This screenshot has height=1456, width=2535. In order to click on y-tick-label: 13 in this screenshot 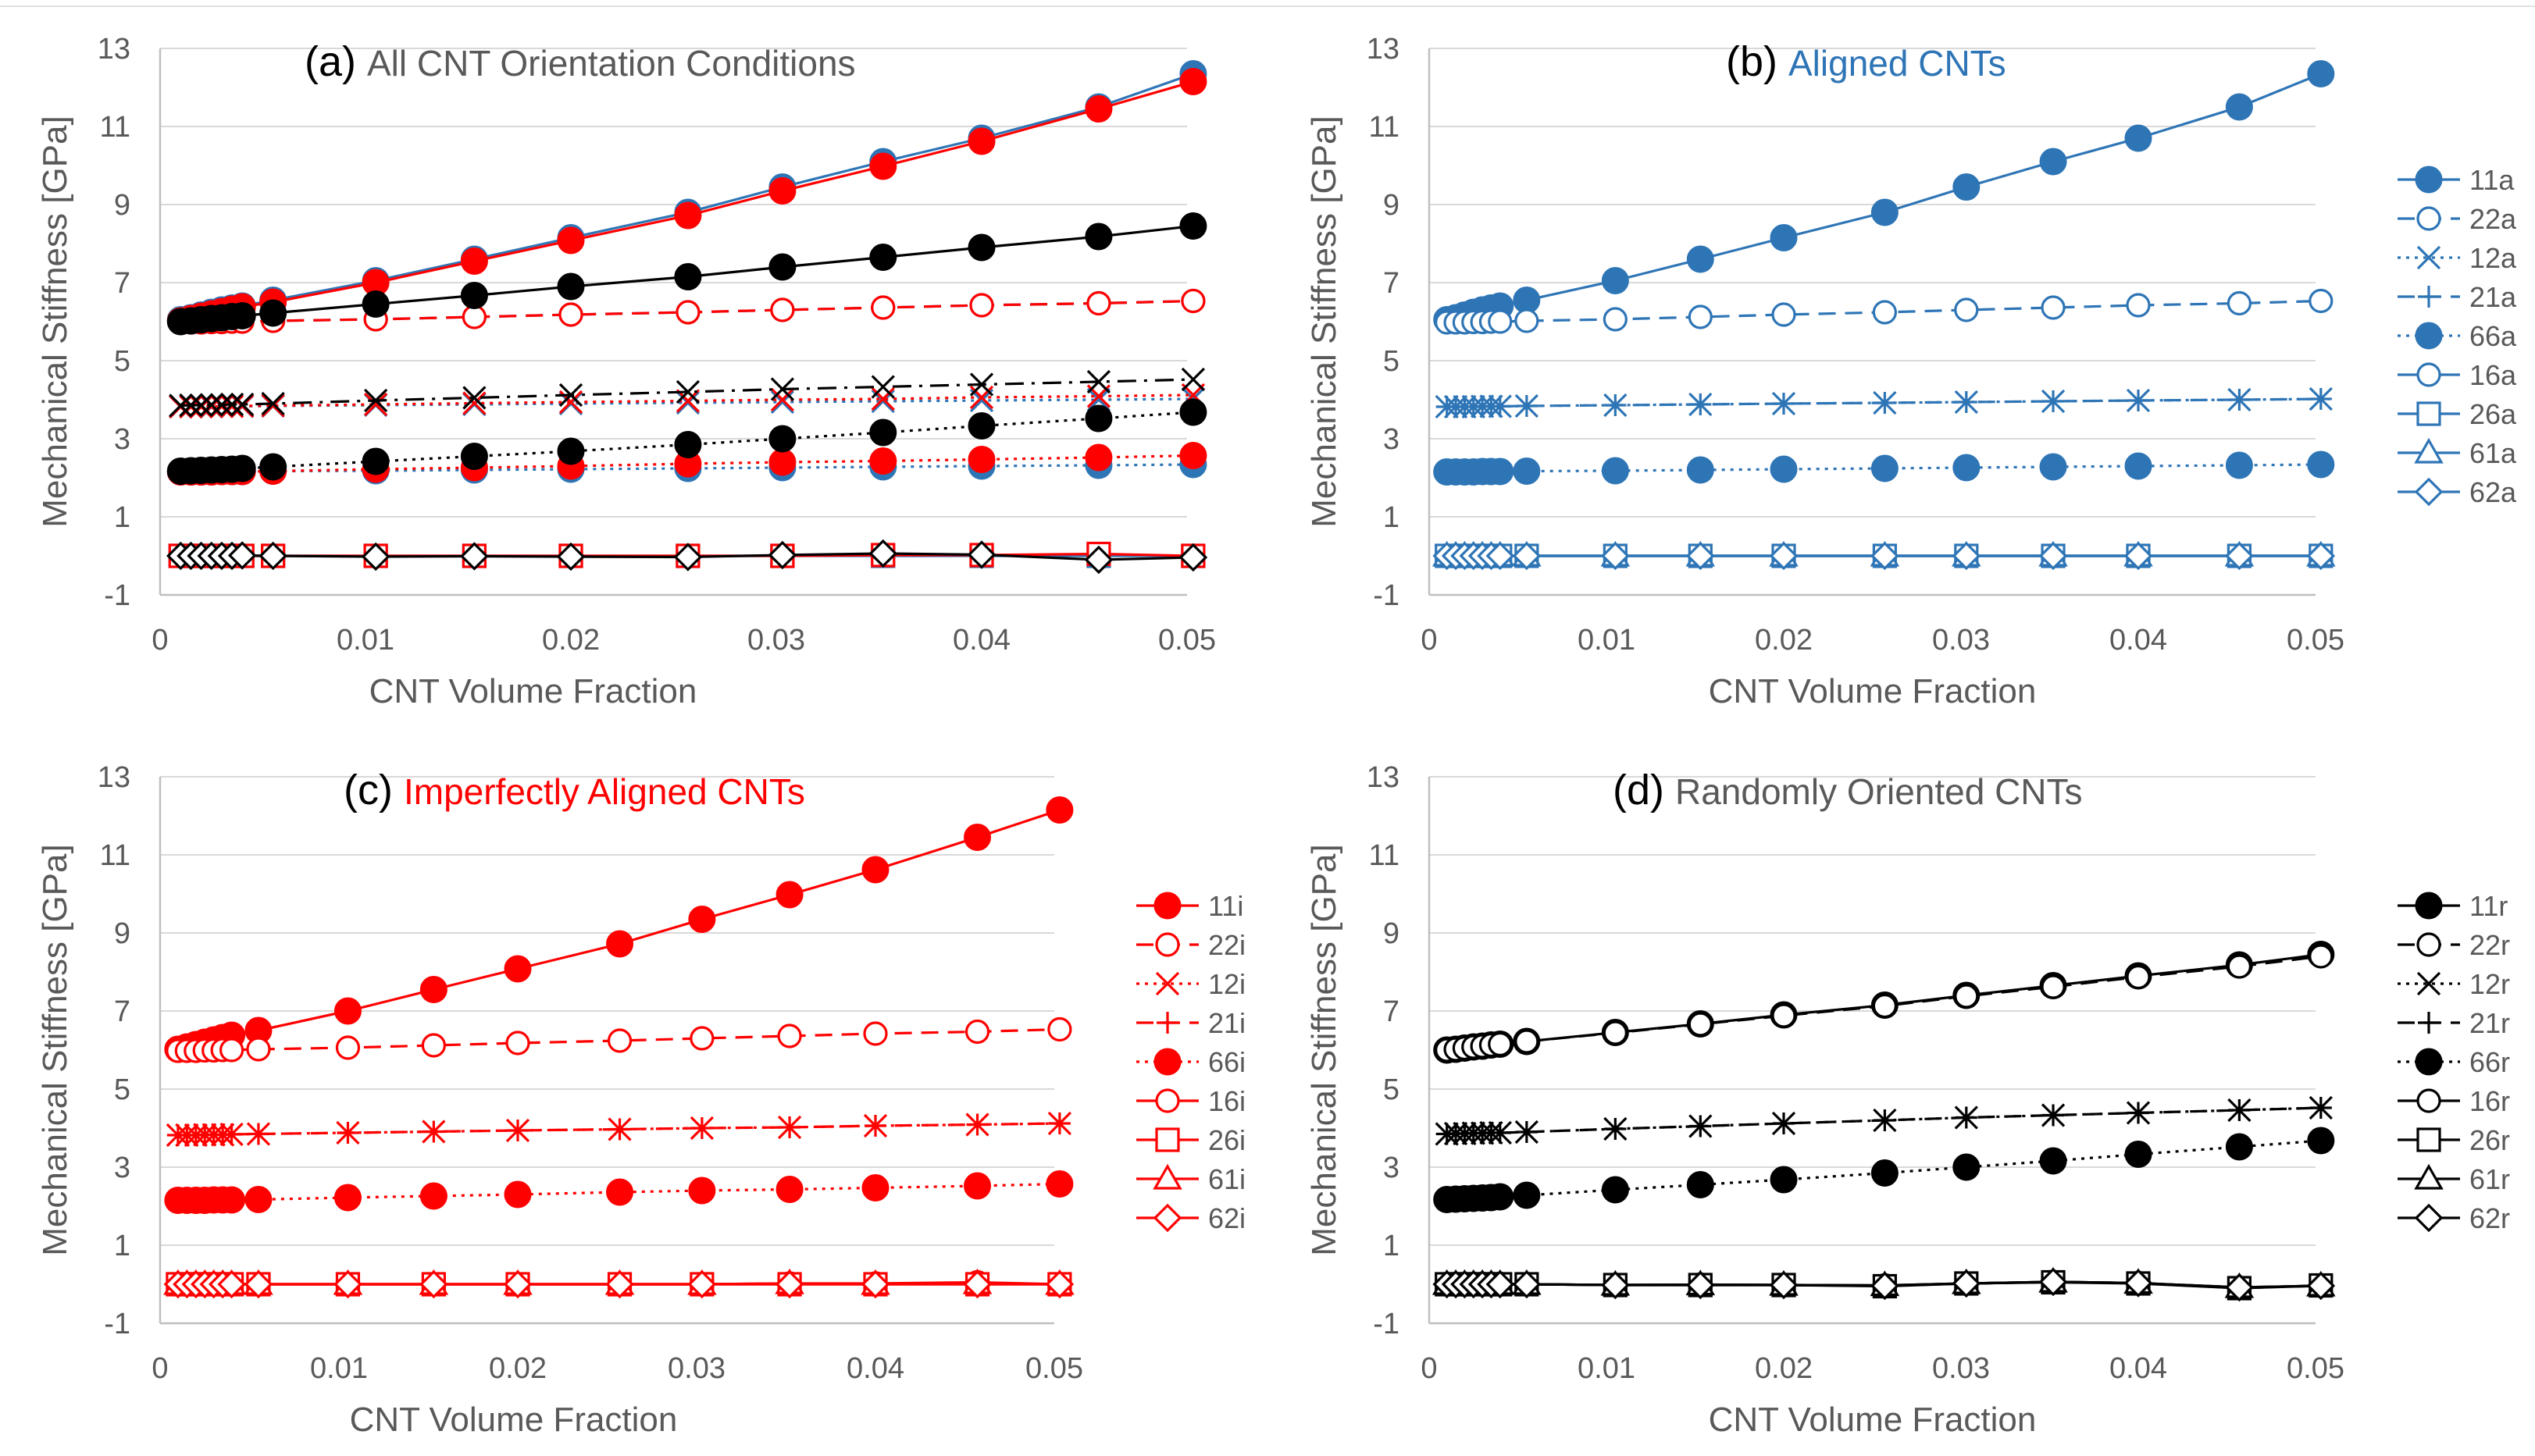, I will do `click(114, 777)`.